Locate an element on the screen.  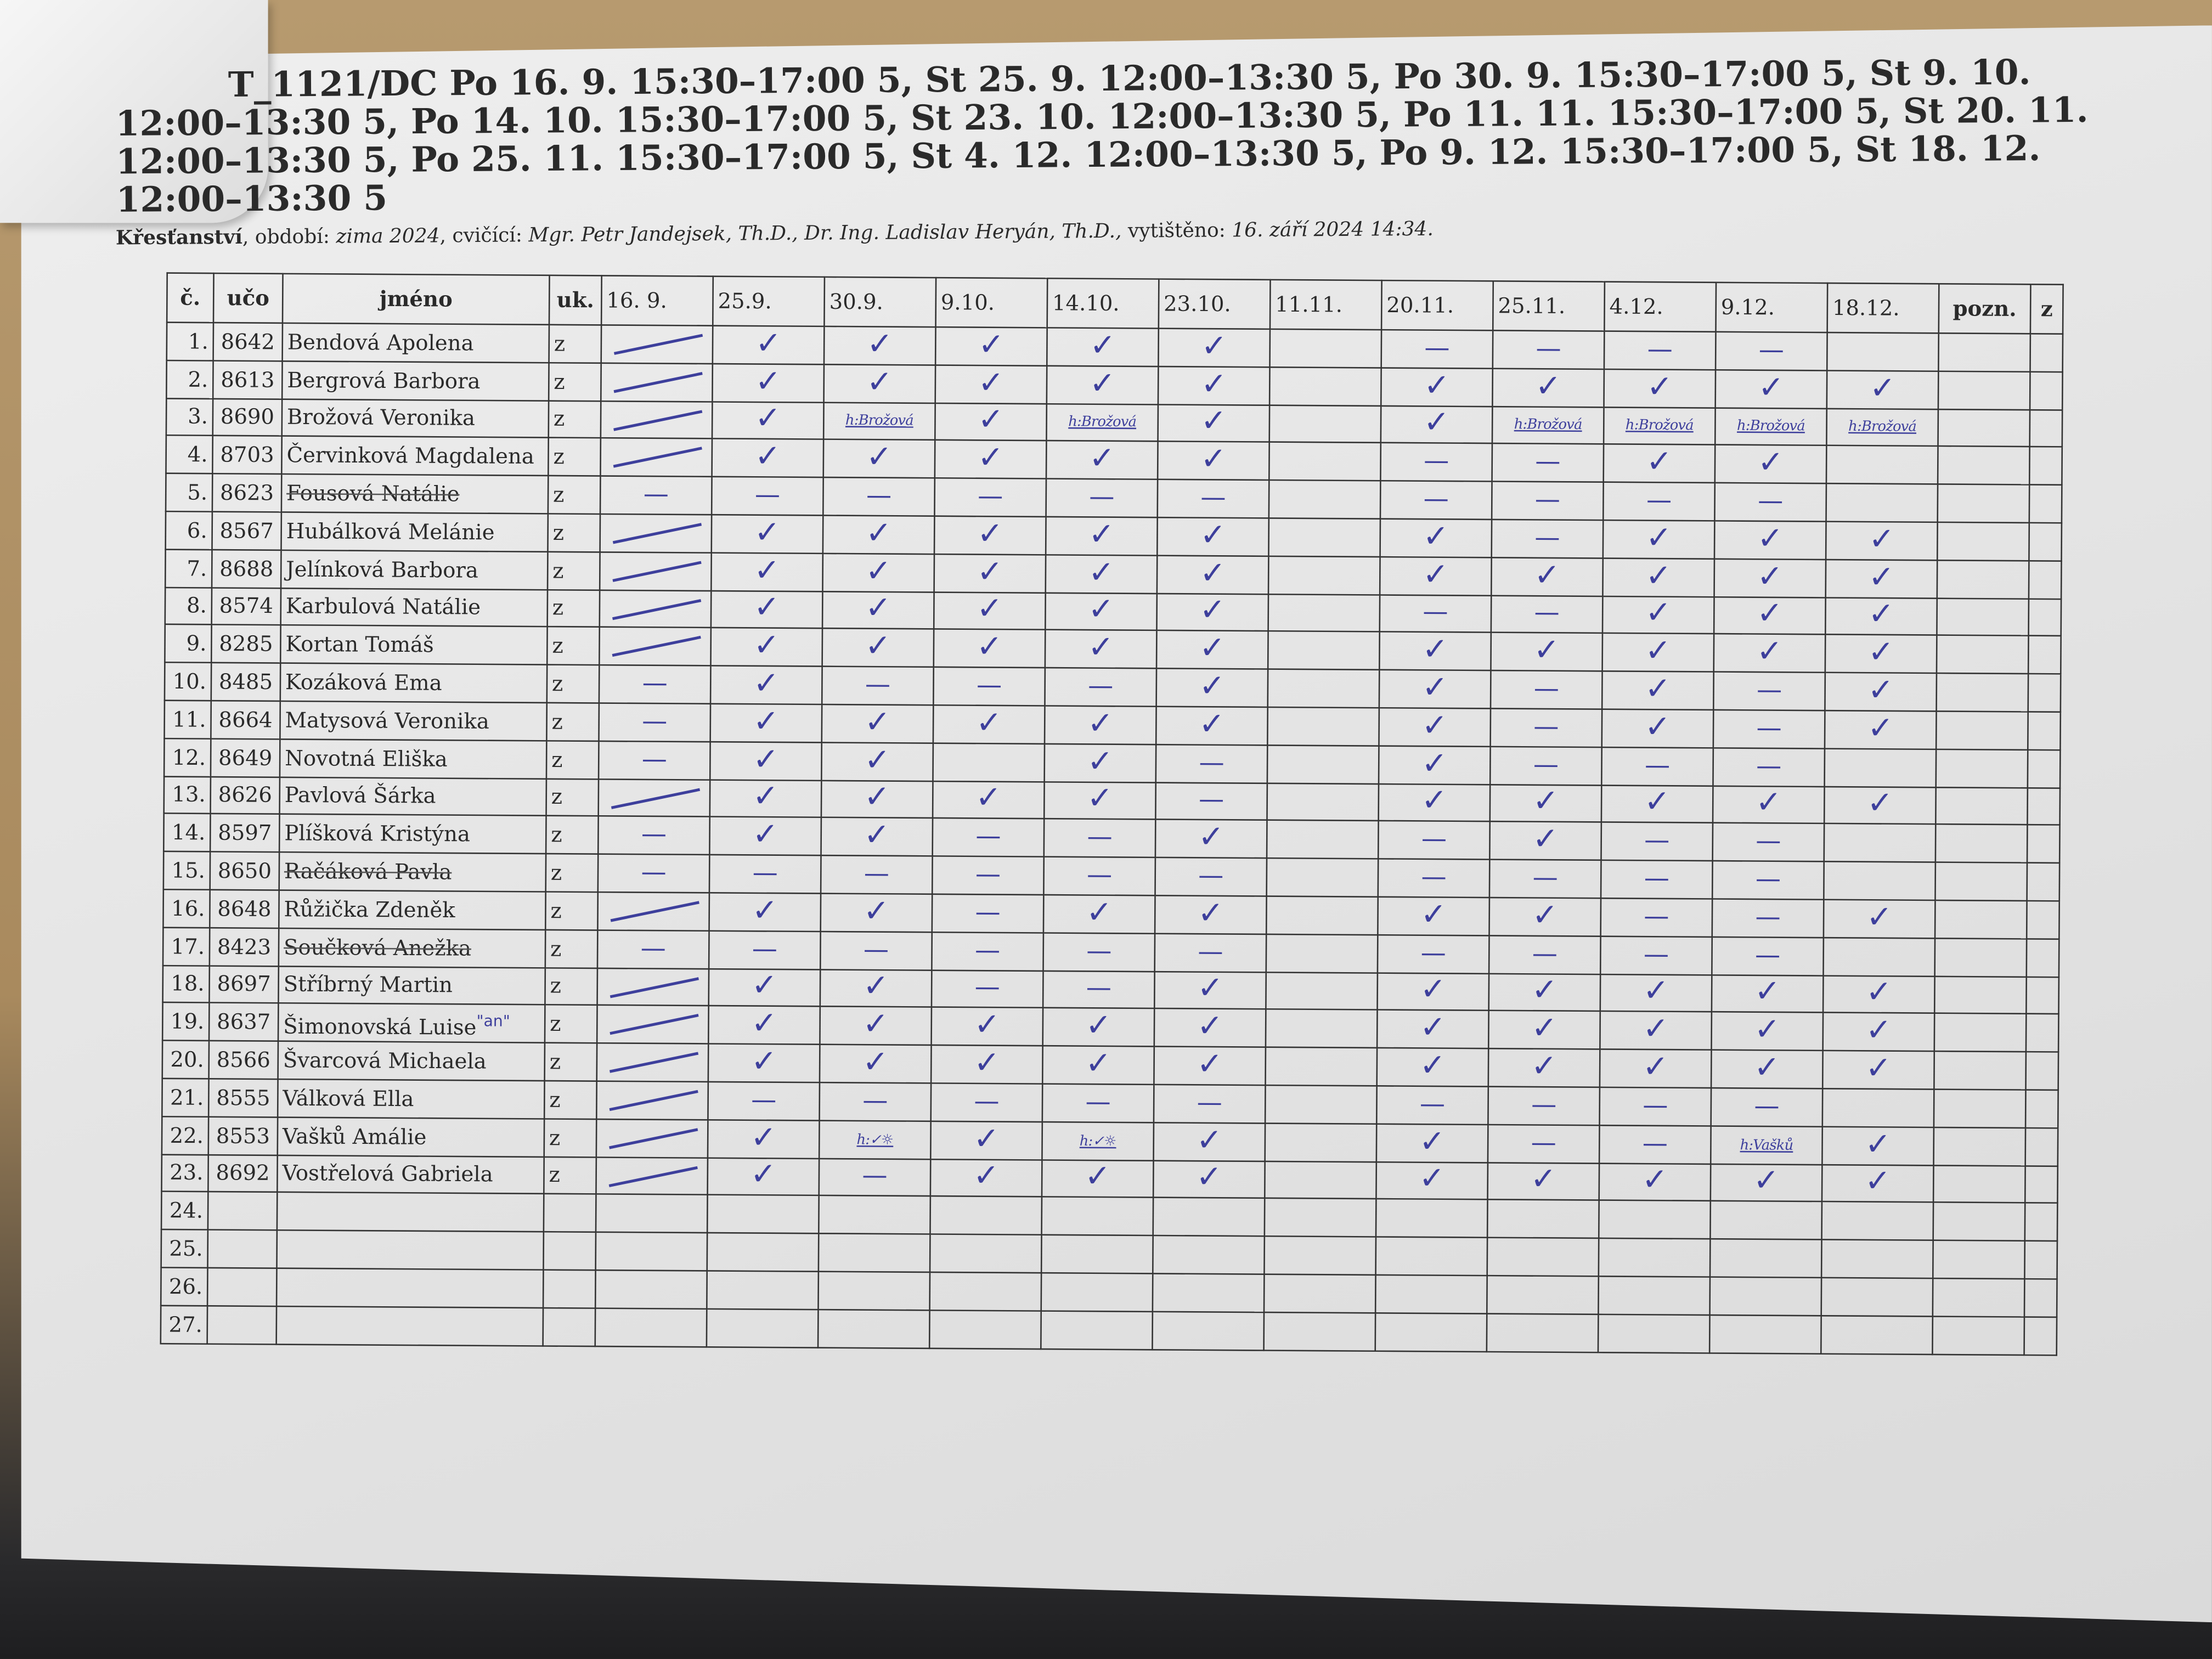
row-number: 6. is located at coordinates (189, 531).